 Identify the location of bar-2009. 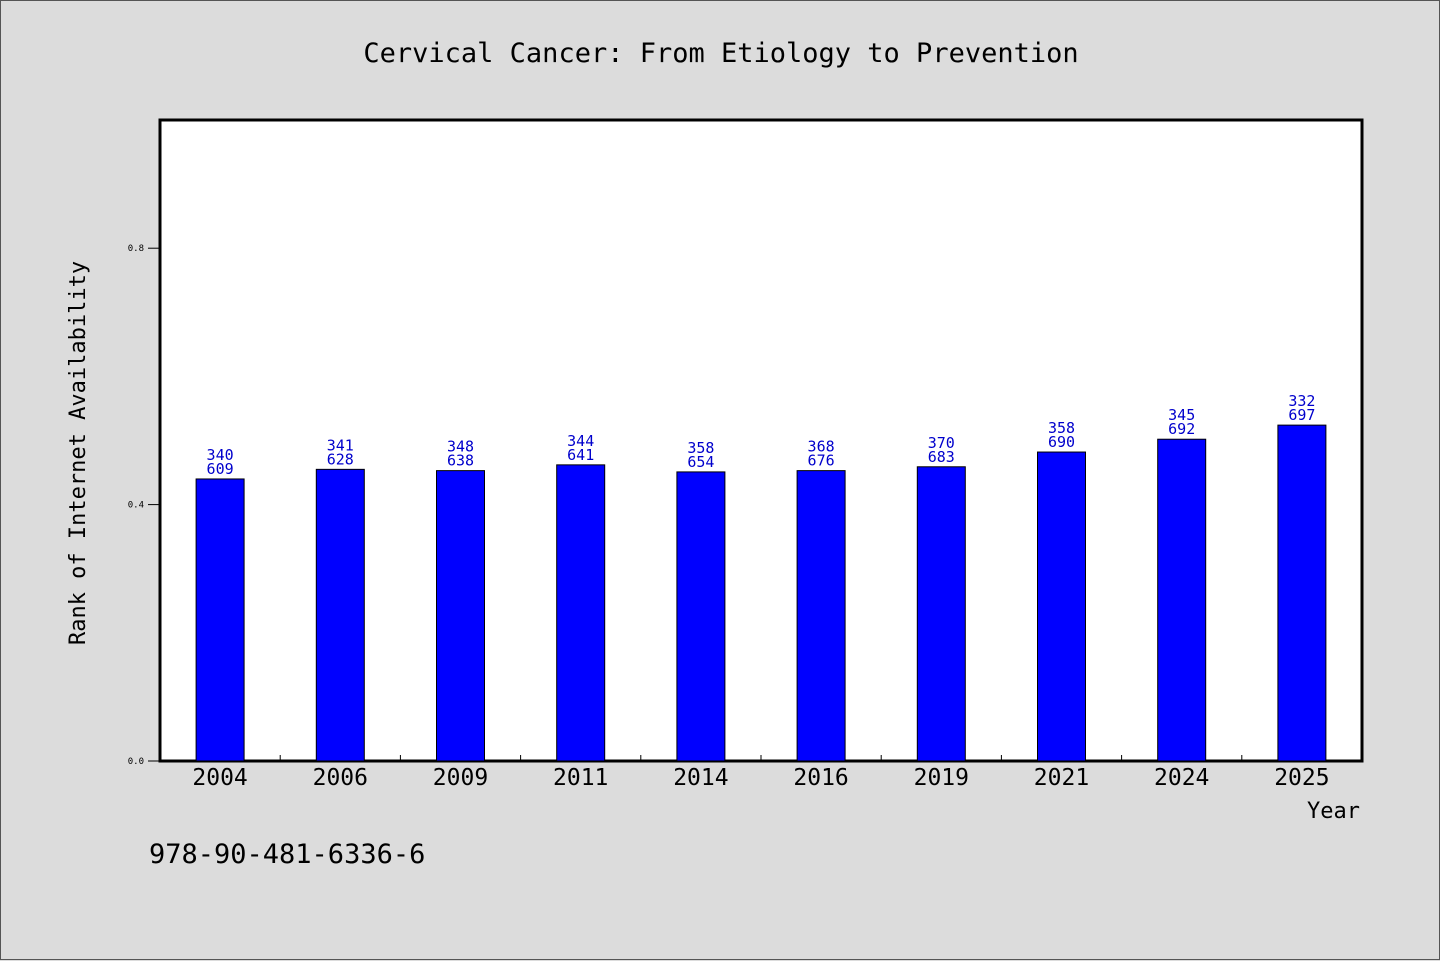
(460, 616).